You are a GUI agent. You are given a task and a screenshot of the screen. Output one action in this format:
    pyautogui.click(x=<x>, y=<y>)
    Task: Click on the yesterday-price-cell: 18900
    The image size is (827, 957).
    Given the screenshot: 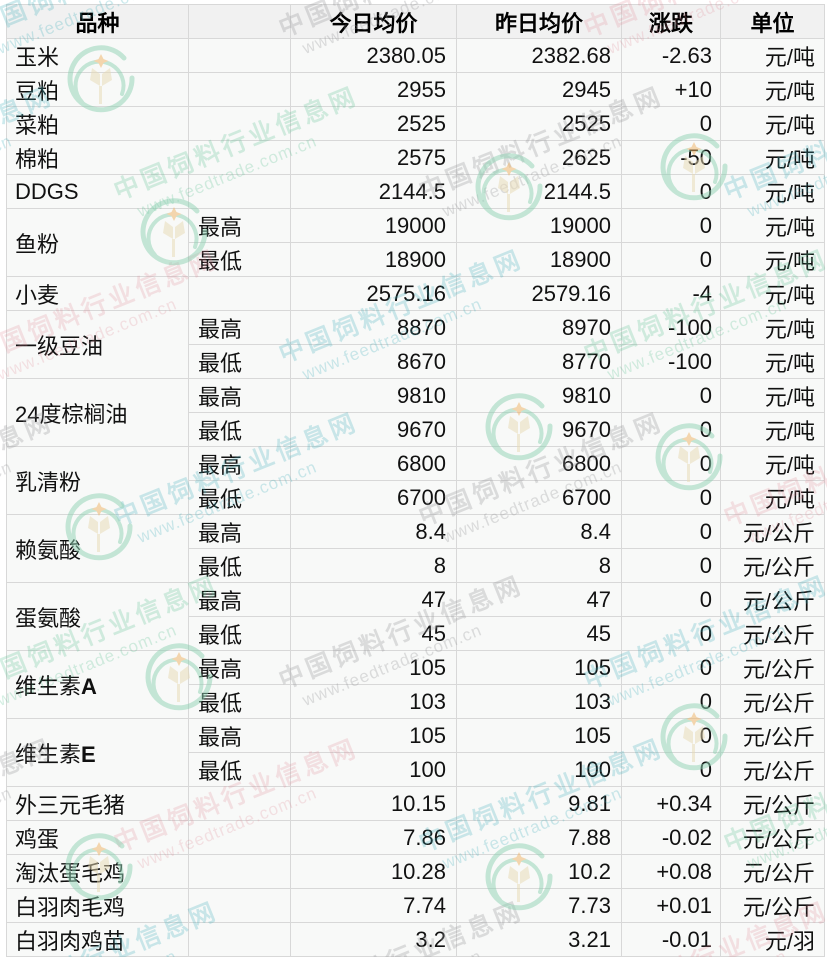 What is the action you would take?
    pyautogui.click(x=539, y=259)
    